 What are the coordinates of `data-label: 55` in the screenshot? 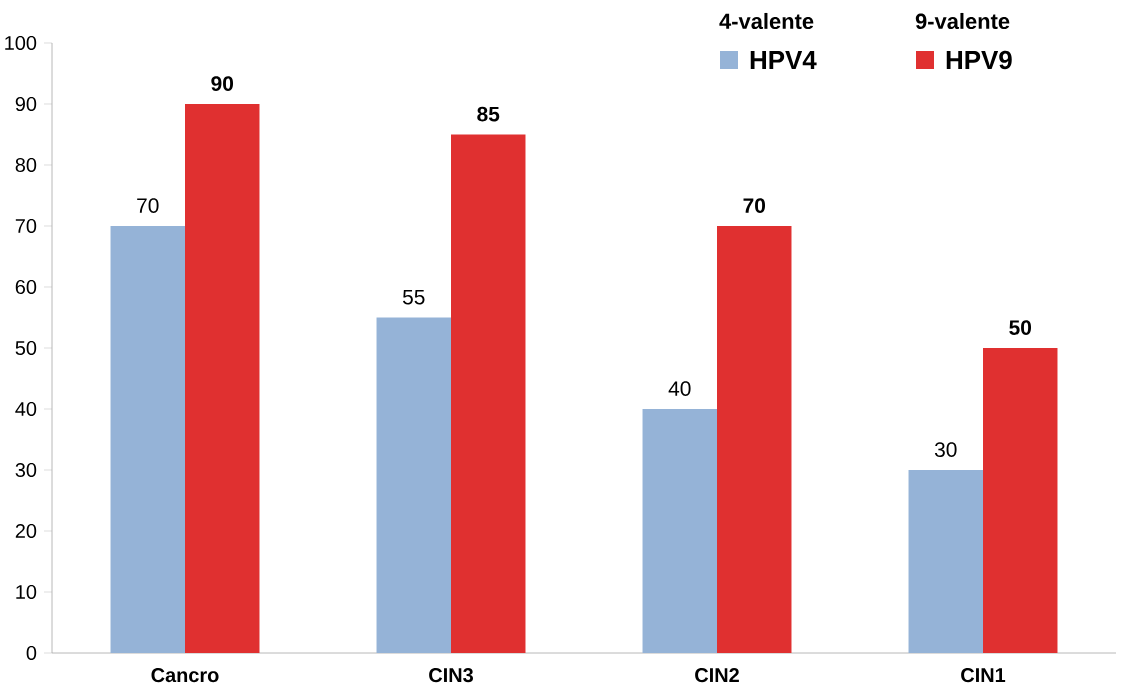 It's located at (413, 297).